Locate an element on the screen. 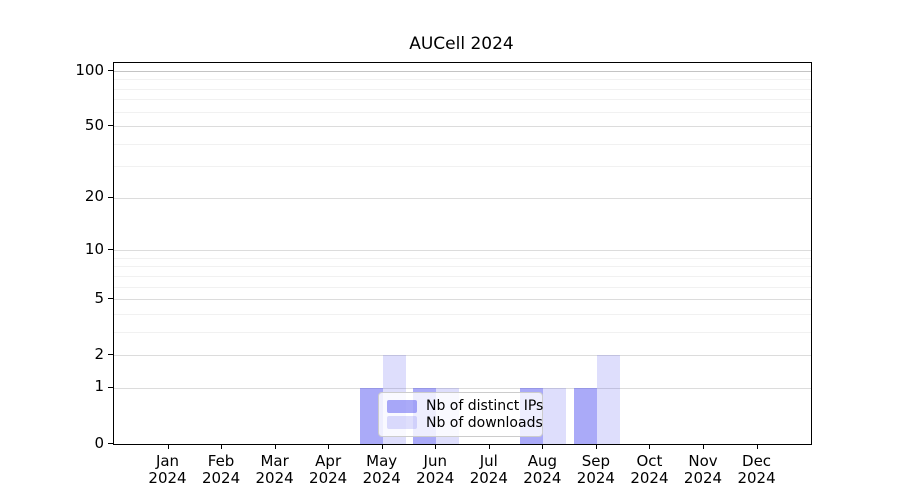 The height and width of the screenshot is (500, 900). y-tick-label-50: 50 is located at coordinates (94, 124).